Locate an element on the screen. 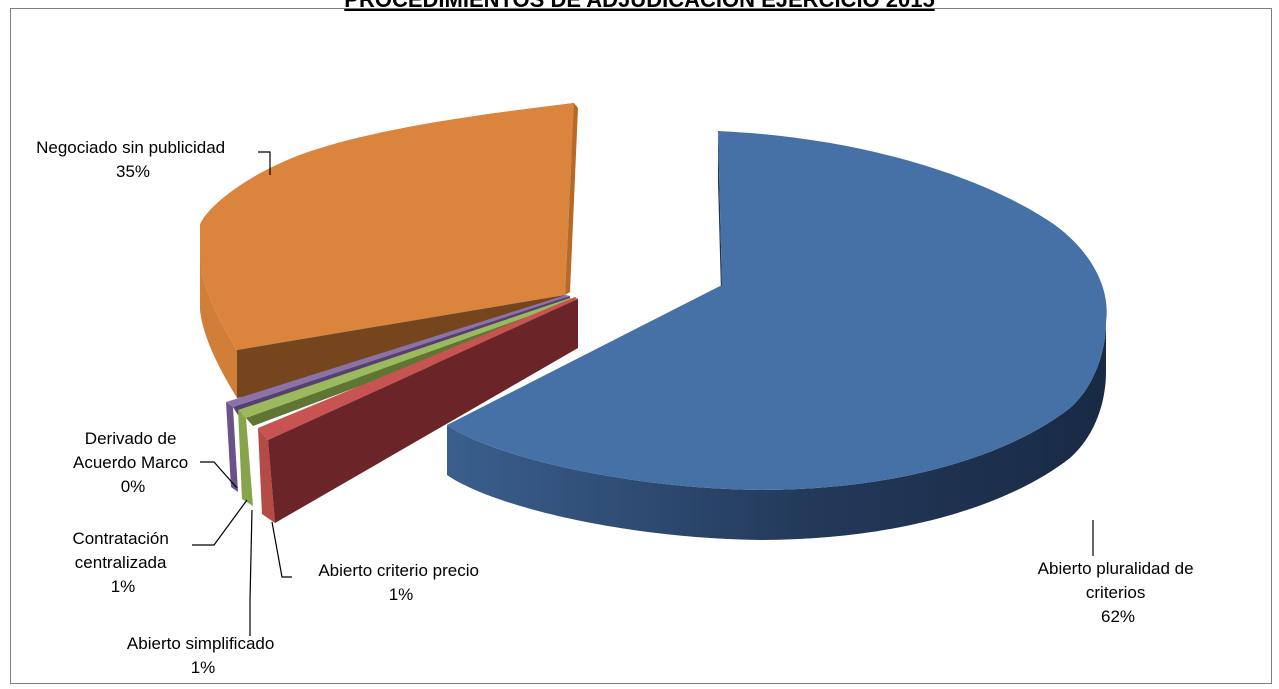 Image resolution: width=1279 pixels, height=689 pixels. label-negociado: Negociado sin publicidad 35% is located at coordinates (133, 159).